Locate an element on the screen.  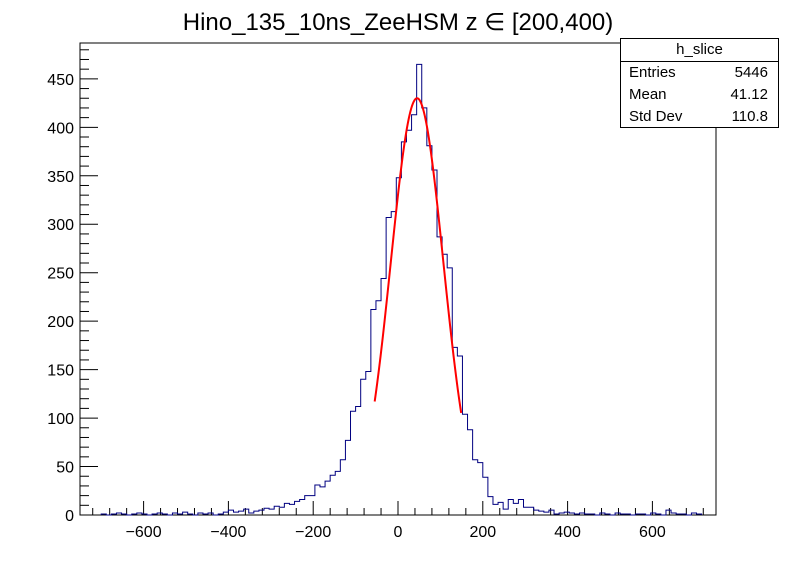
y-tick-label: 0 is located at coordinates (69, 516).